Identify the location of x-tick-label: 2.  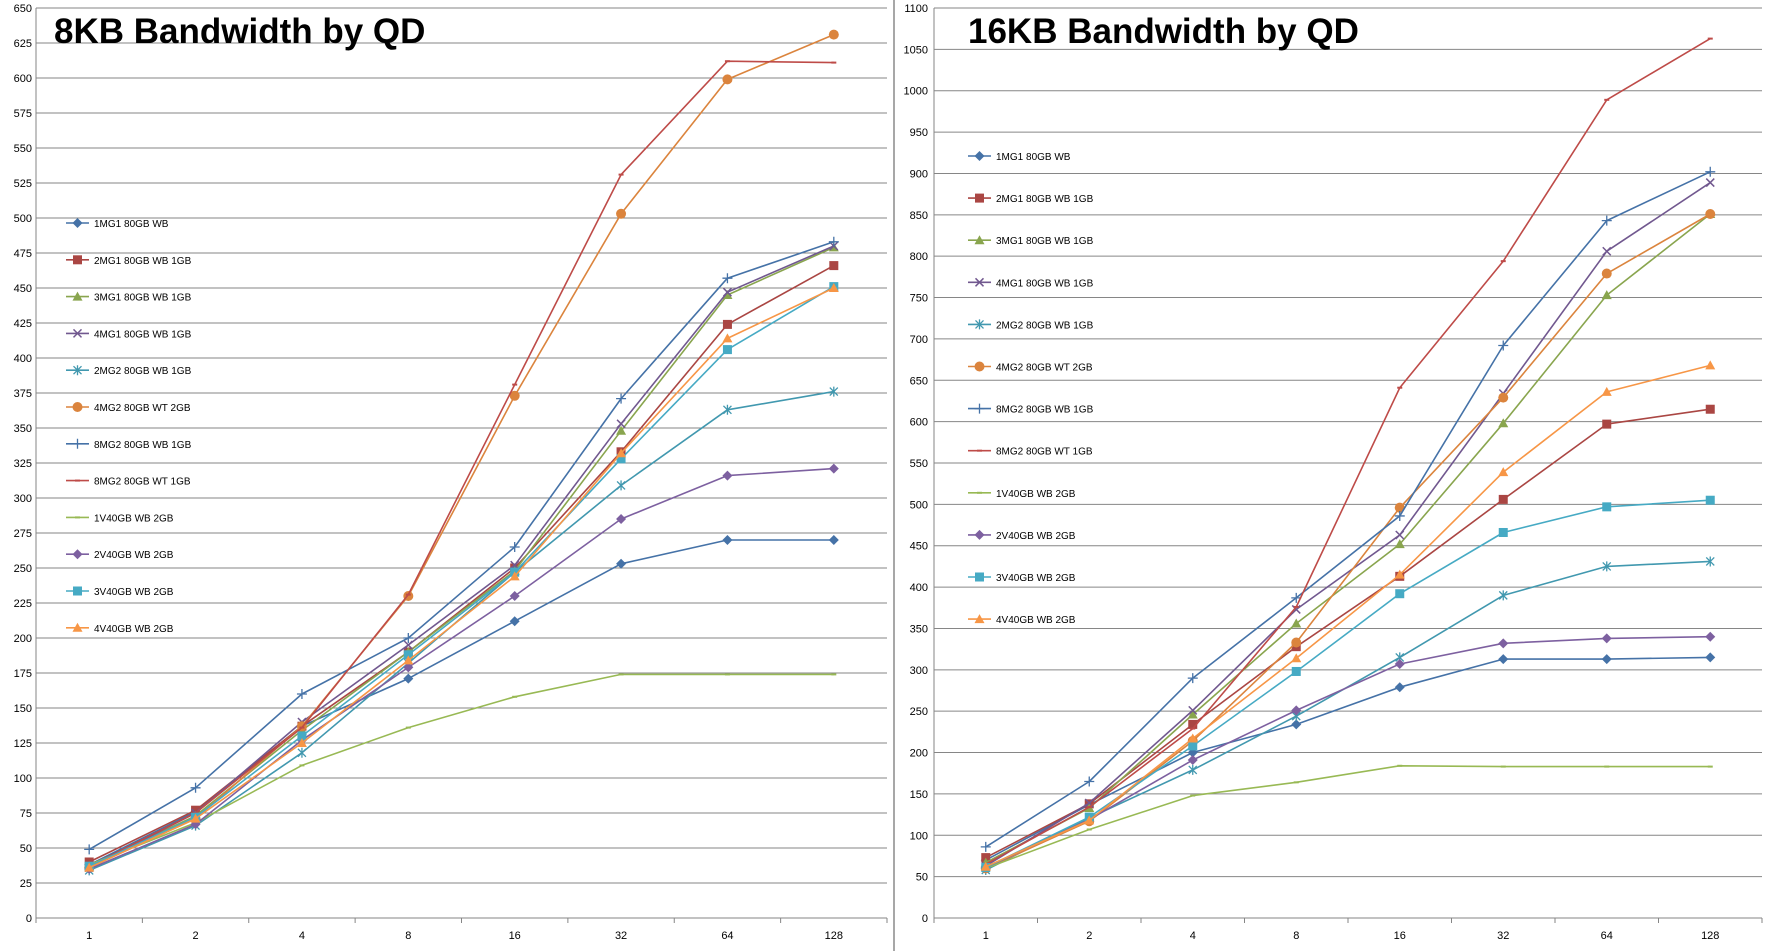
(196, 936).